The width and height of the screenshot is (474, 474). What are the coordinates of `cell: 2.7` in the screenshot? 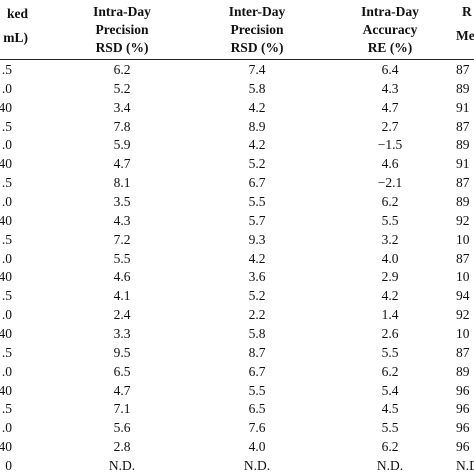 It's located at (390, 126).